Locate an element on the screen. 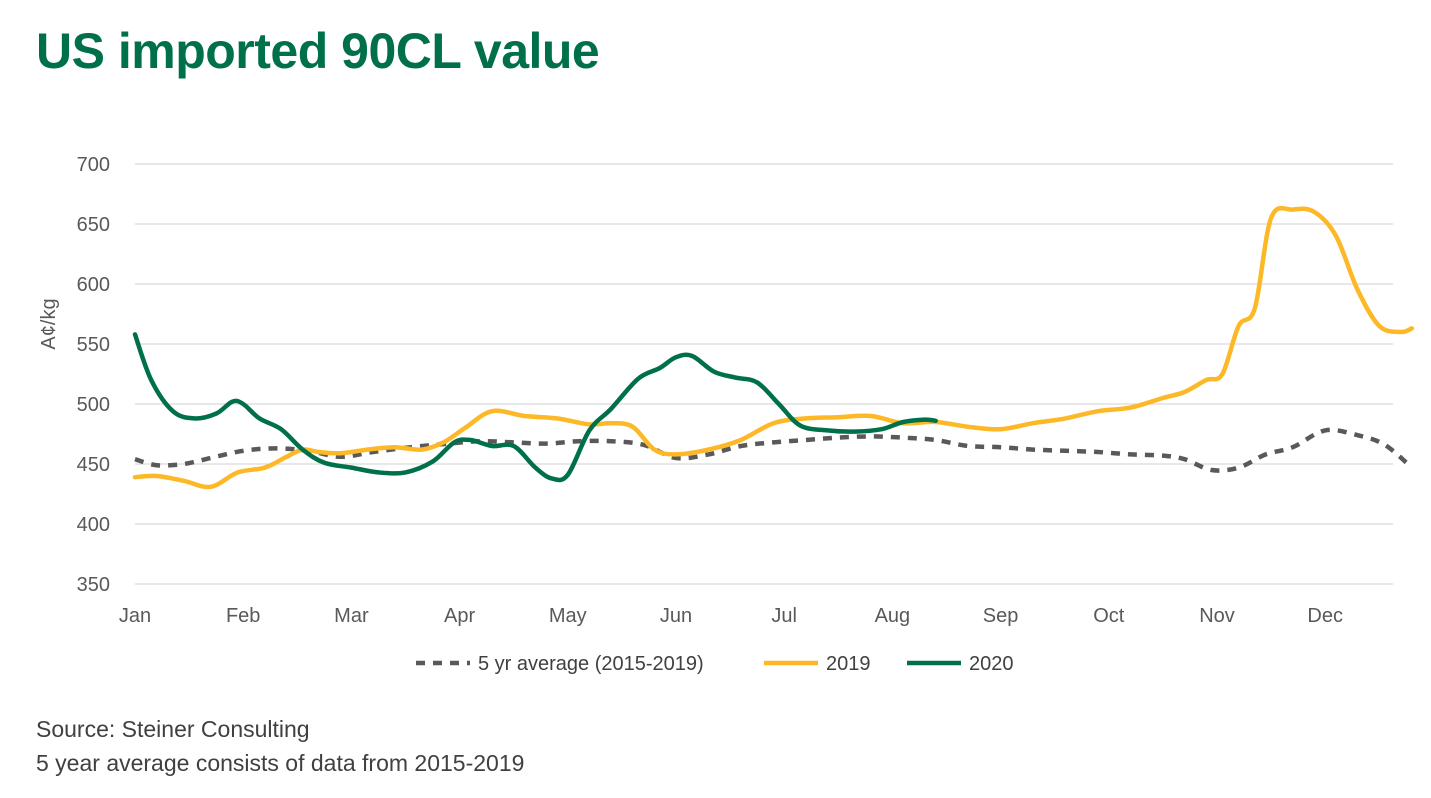 The width and height of the screenshot is (1431, 798). legend-item-2020: 2020 is located at coordinates (960, 664).